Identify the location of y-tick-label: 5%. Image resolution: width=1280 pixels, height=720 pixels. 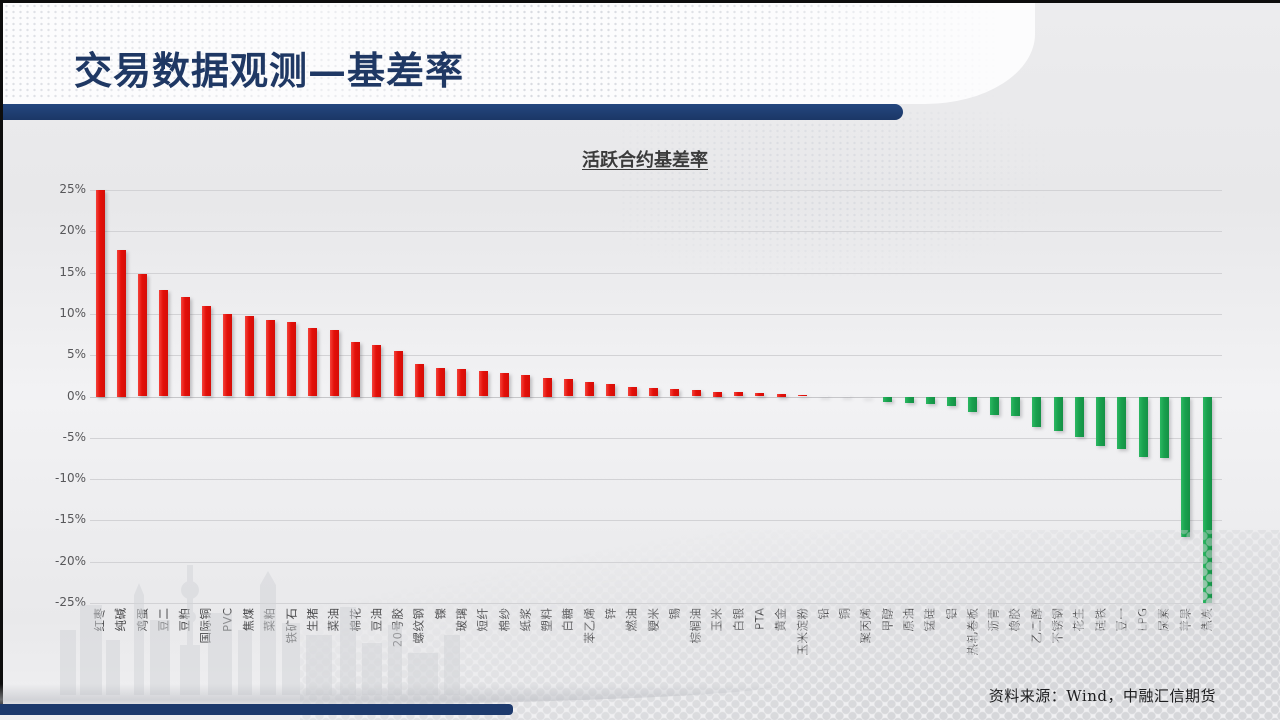
(76, 354).